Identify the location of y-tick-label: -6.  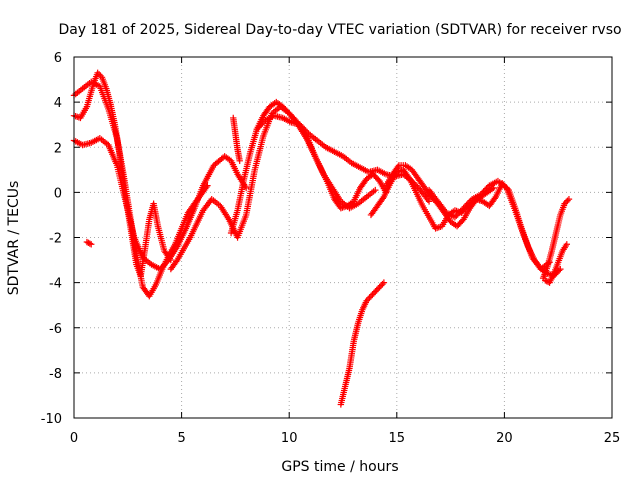
(55, 329).